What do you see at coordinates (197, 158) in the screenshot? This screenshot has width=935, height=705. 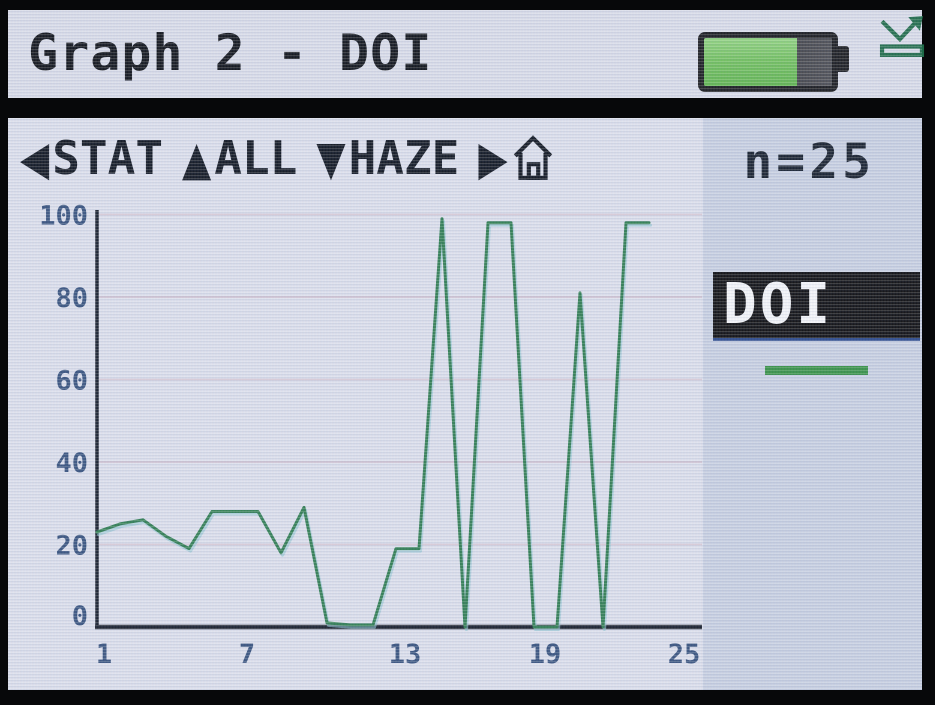 I see `up-triangle-icon: ▲` at bounding box center [197, 158].